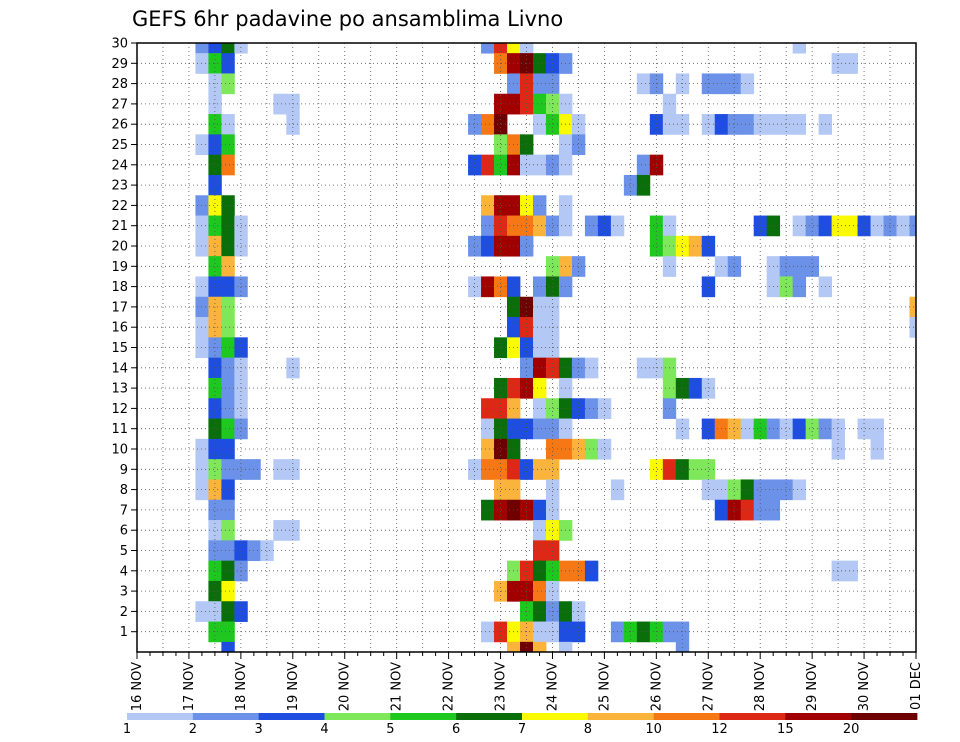  What do you see at coordinates (119, 44) in the screenshot?
I see `y-tick-label: 30` at bounding box center [119, 44].